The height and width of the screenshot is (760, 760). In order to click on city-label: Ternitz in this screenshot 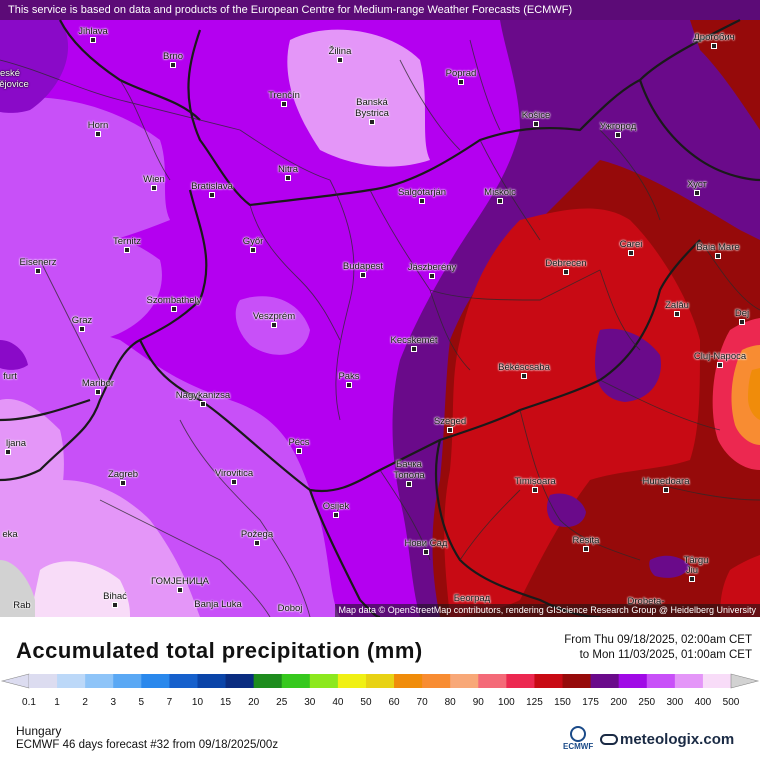, I will do `click(127, 241)`.